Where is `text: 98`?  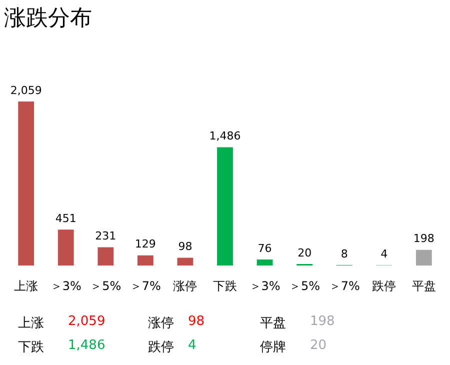 text: 98 is located at coordinates (197, 322).